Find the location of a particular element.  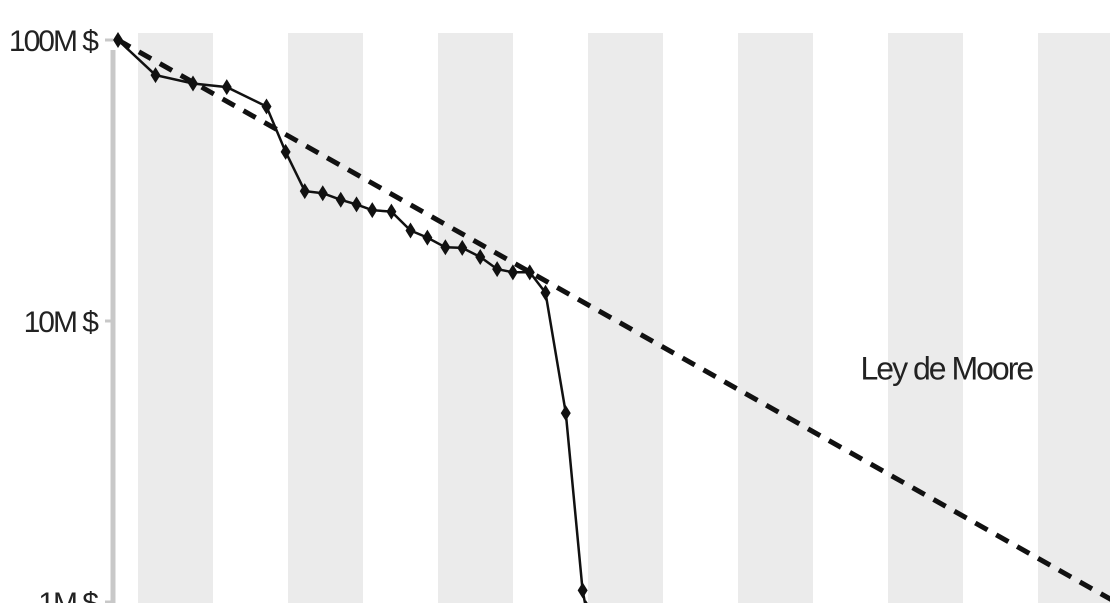

annotations: Ley de Moore is located at coordinates (948, 368).